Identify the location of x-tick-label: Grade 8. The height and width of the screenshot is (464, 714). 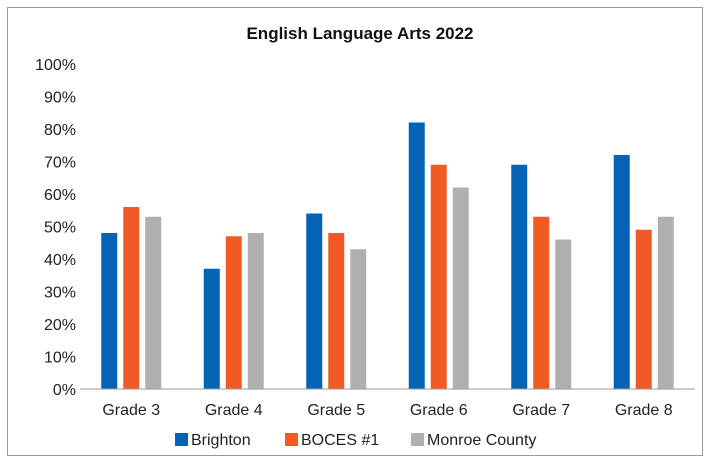
(644, 410).